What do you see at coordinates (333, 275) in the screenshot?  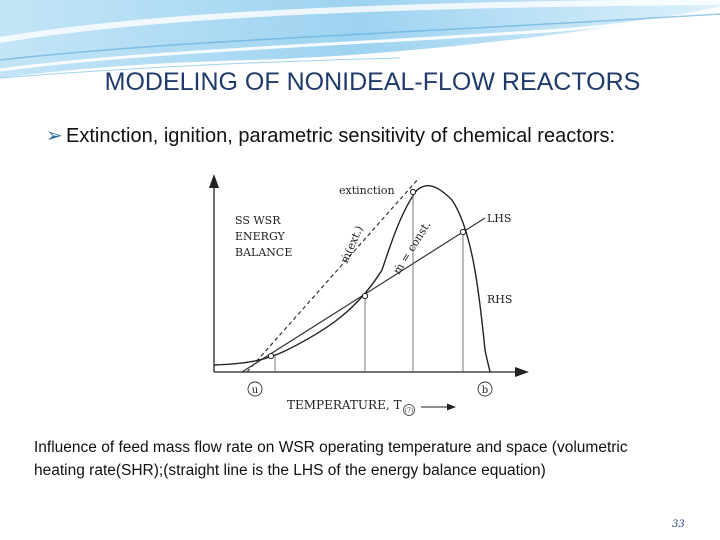 I see `mext-dashed-line` at bounding box center [333, 275].